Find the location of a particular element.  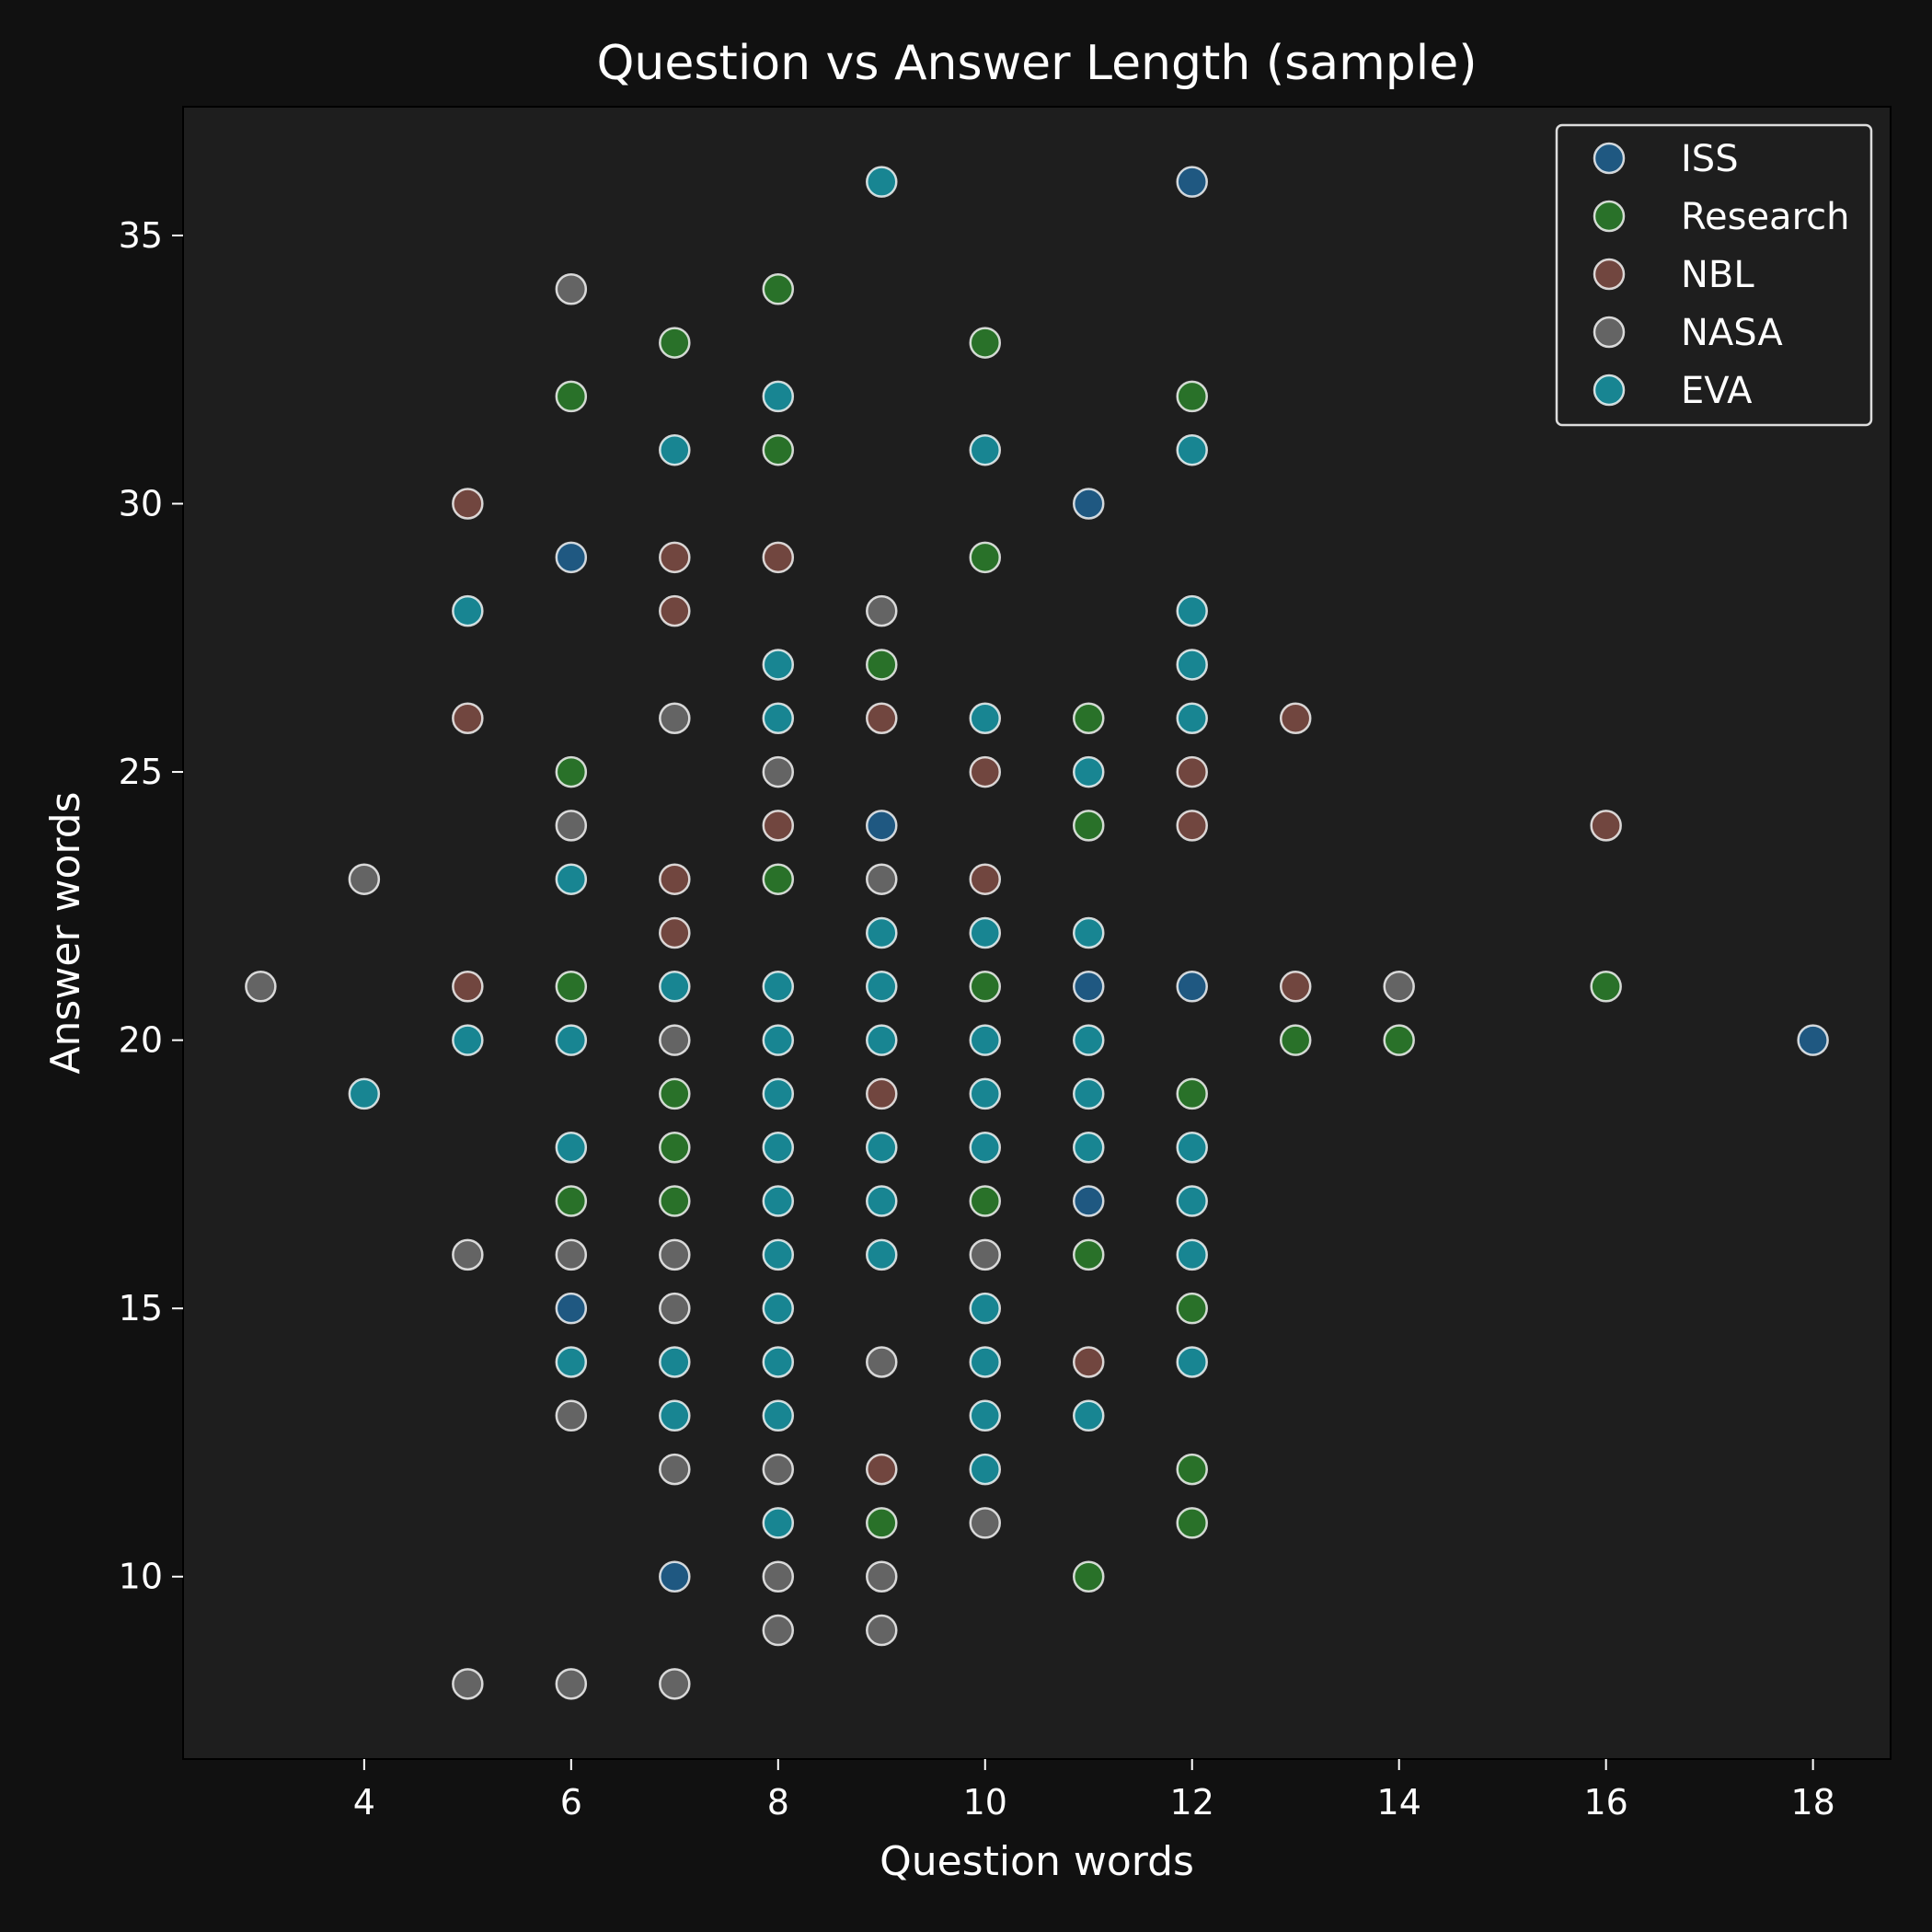

legend: ISS Research NBL NASA EVA is located at coordinates (1714, 275).